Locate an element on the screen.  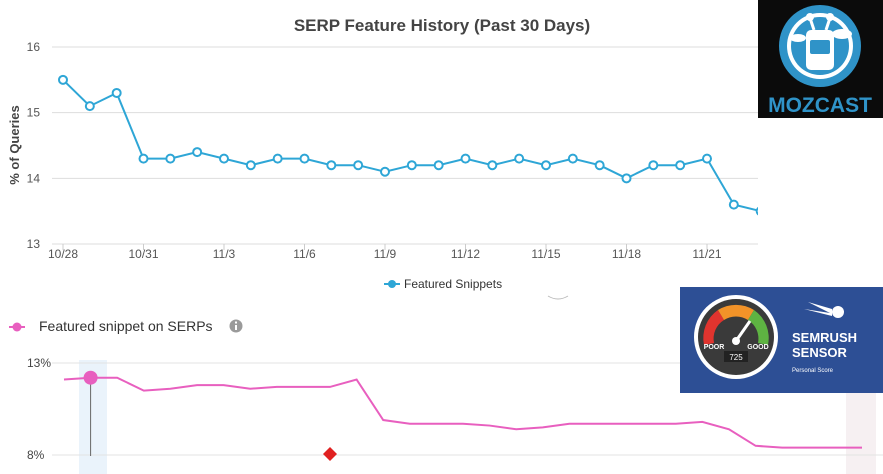
x-tick-label: 11/6 is located at coordinates (304, 254).